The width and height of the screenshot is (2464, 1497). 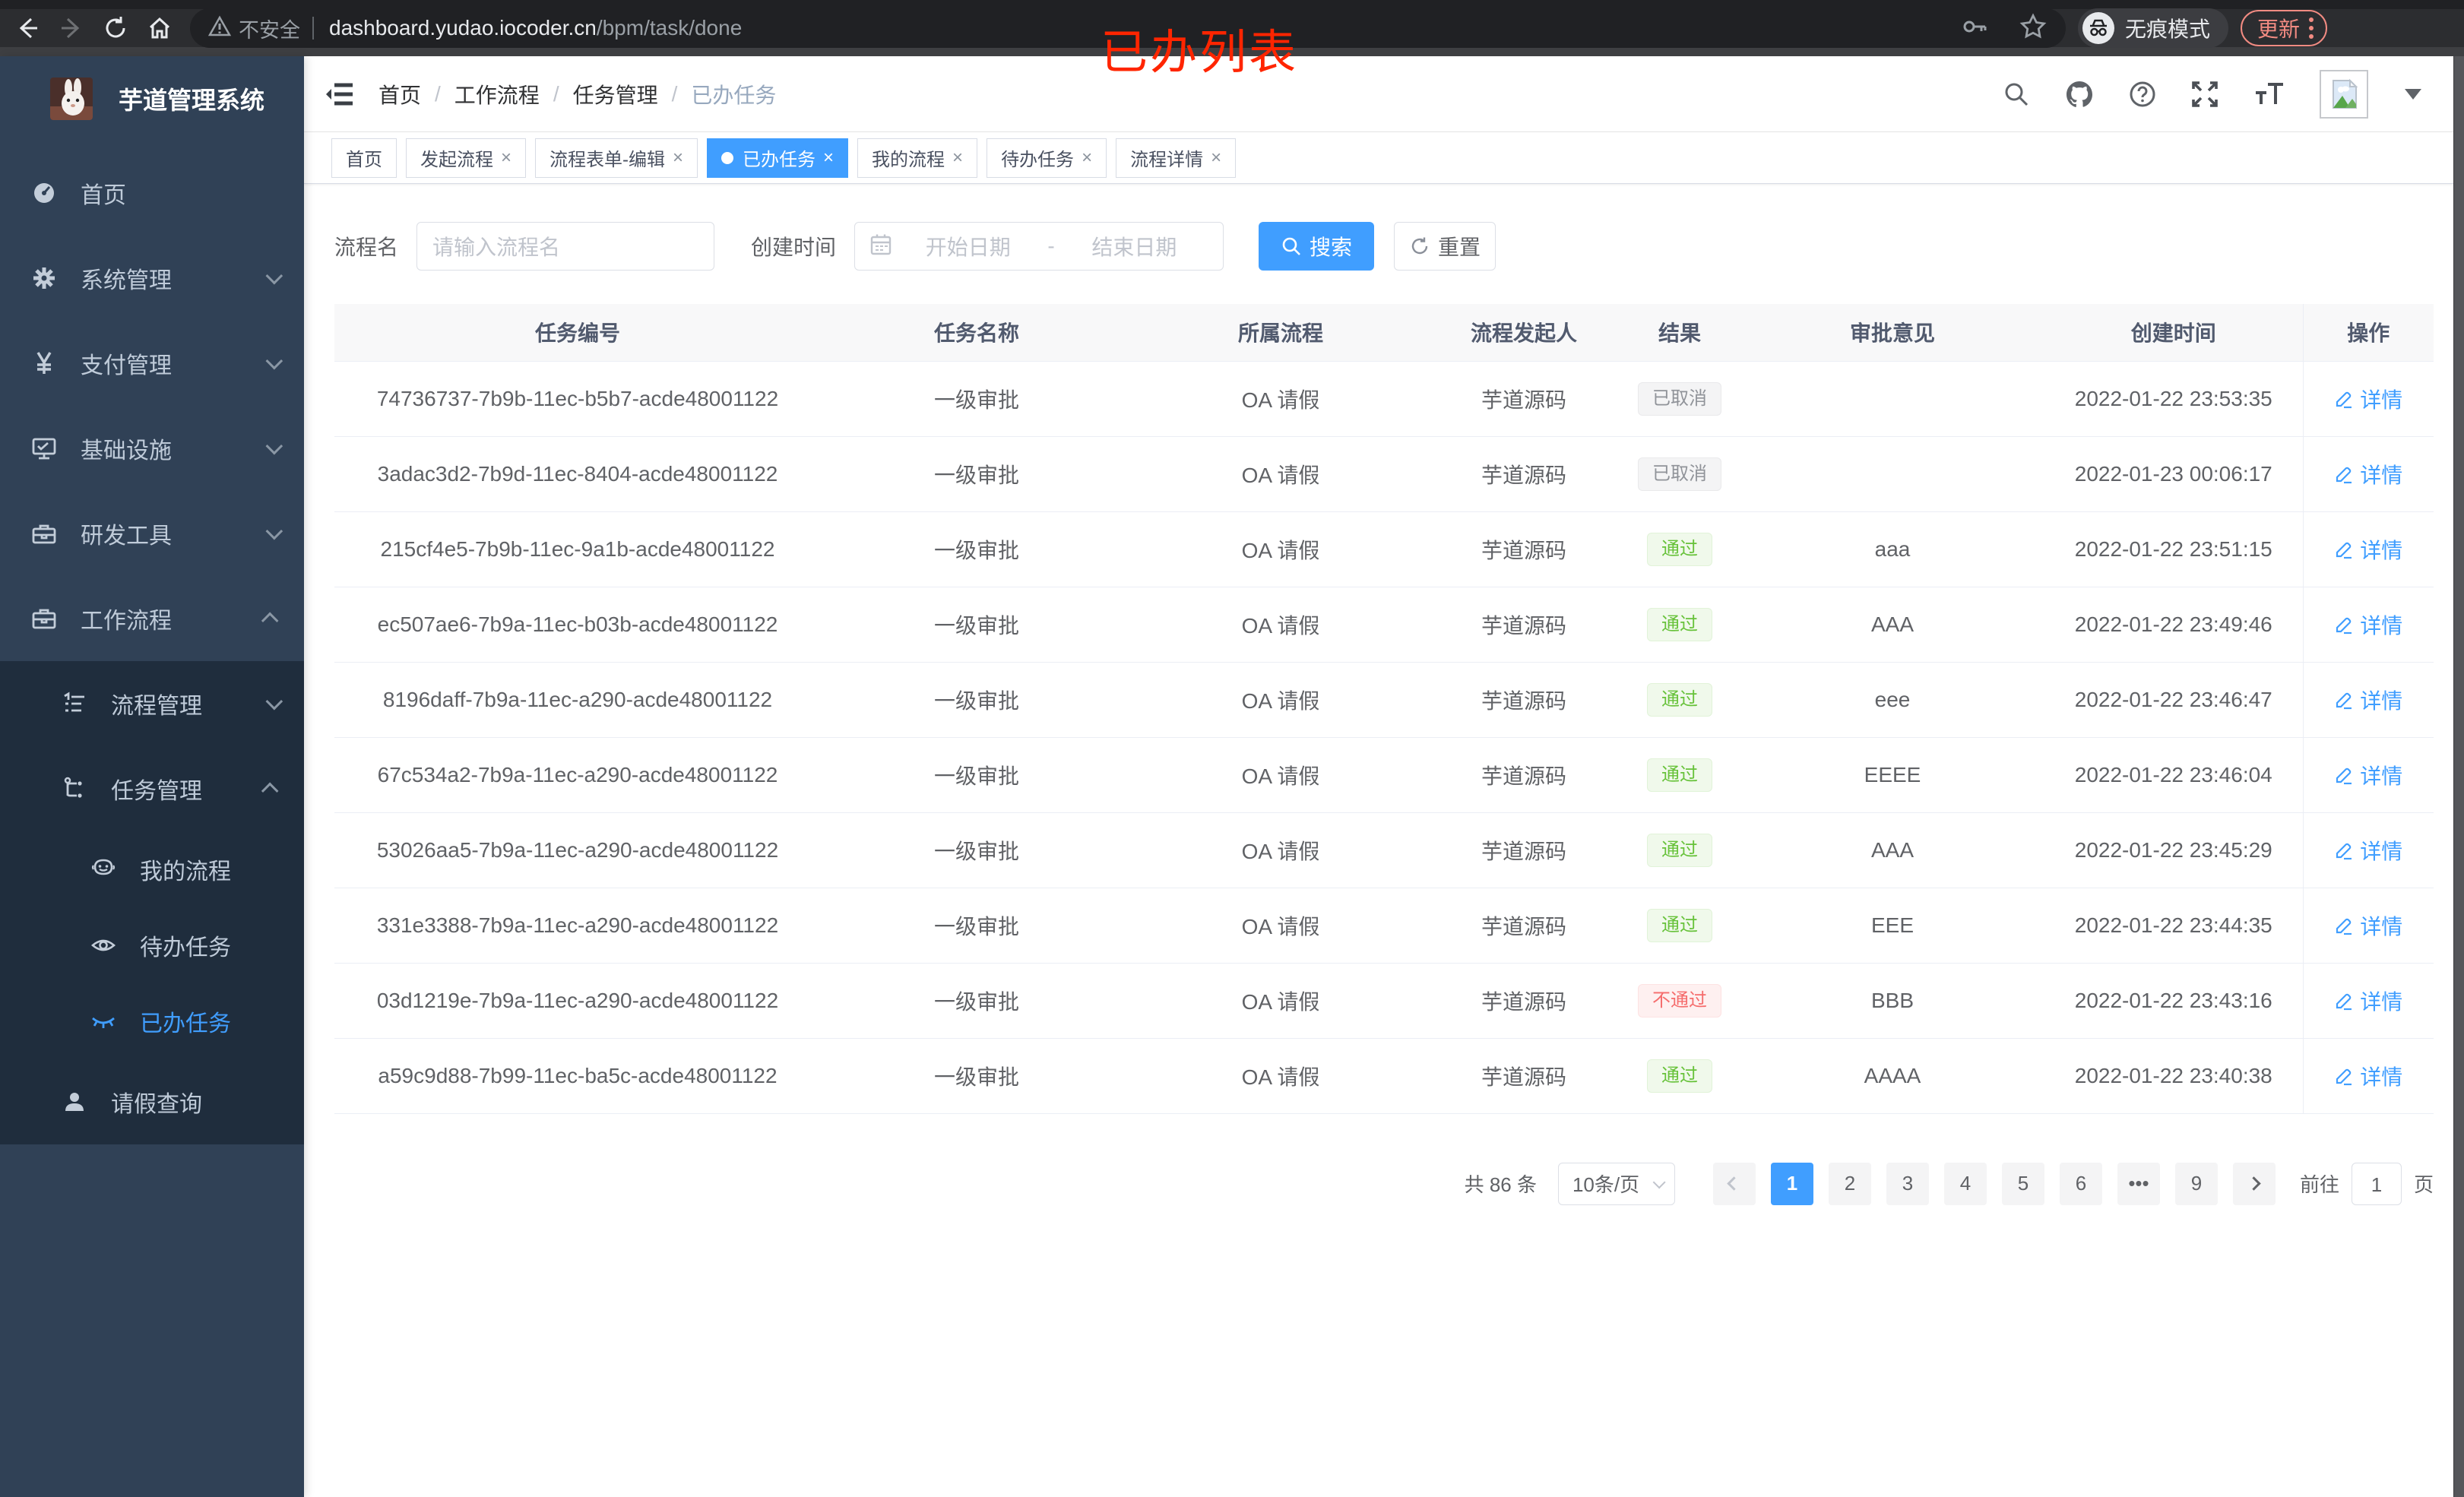 What do you see at coordinates (340, 94) in the screenshot?
I see `sidebar-fold-icon` at bounding box center [340, 94].